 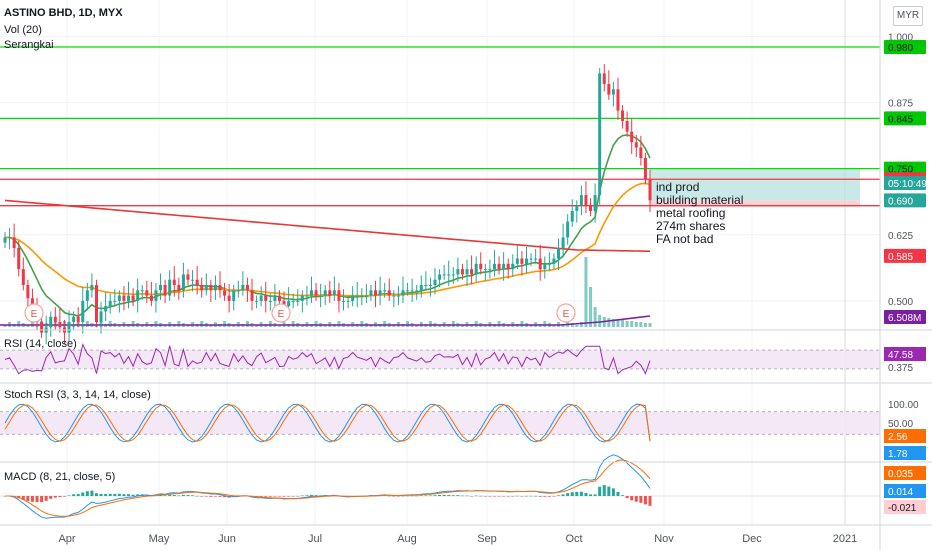 What do you see at coordinates (440, 423) in the screenshot?
I see `stoch-rsi-pane` at bounding box center [440, 423].